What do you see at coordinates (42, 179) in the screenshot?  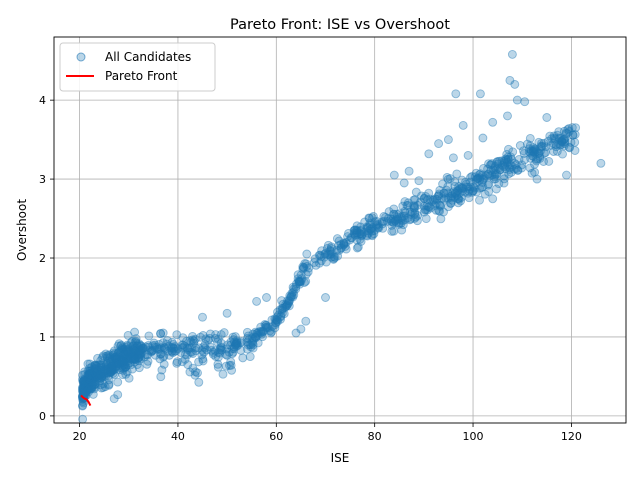 I see `y-tick-label: 3` at bounding box center [42, 179].